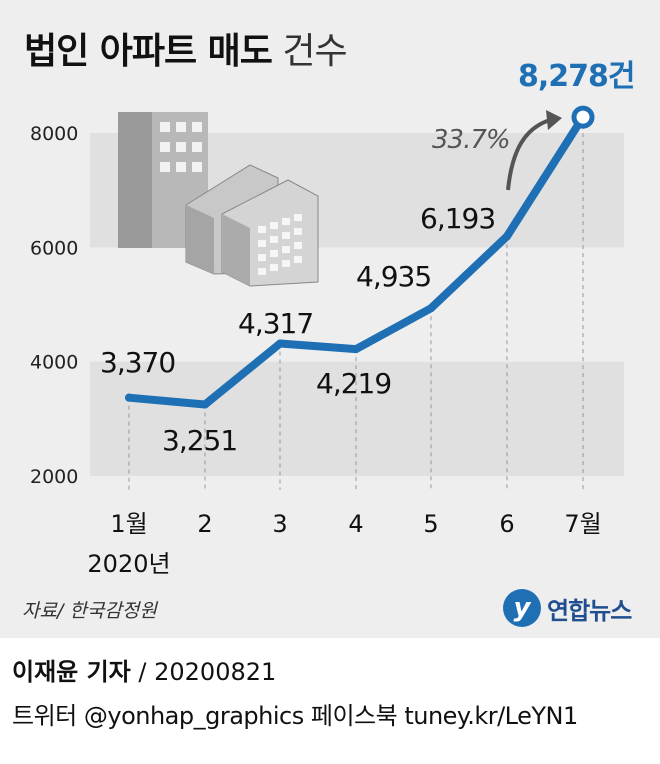 The width and height of the screenshot is (660, 764). What do you see at coordinates (128, 524) in the screenshot?
I see `x-tick-label: 1월` at bounding box center [128, 524].